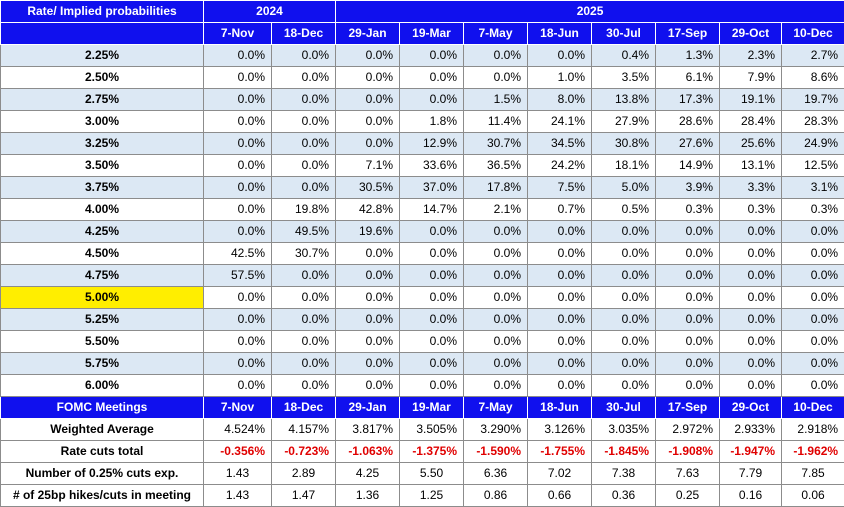 The width and height of the screenshot is (844, 507). Describe the element at coordinates (560, 165) in the screenshot. I see `probability-cell: 24.2%` at that location.